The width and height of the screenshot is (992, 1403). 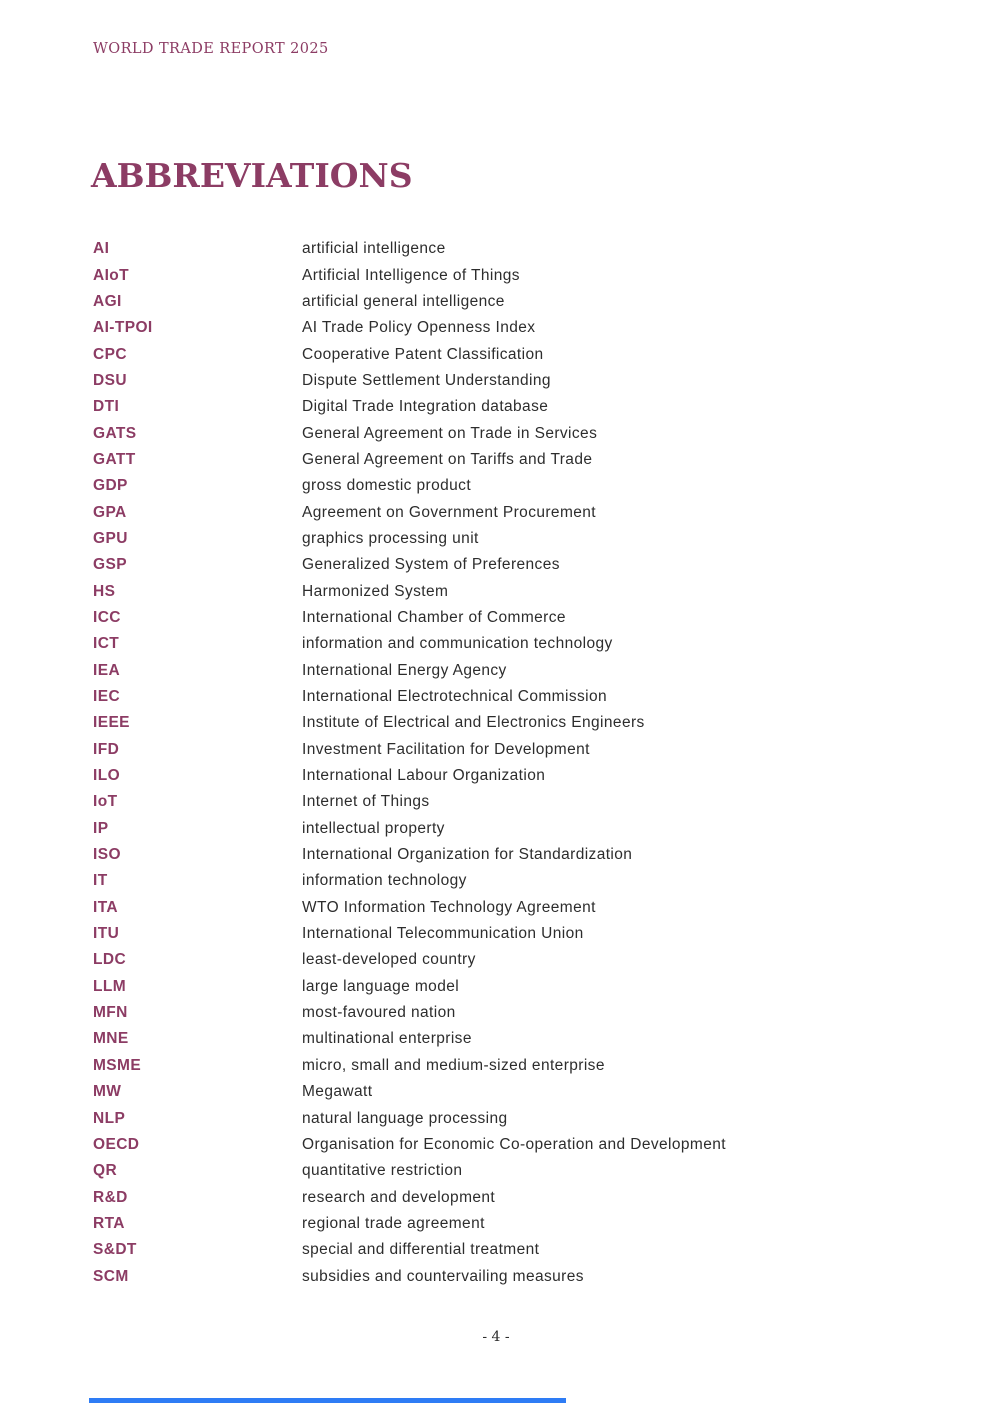 I want to click on abbreviation-definition: micro, small and medium-sized enterprise, so click(x=453, y=1065).